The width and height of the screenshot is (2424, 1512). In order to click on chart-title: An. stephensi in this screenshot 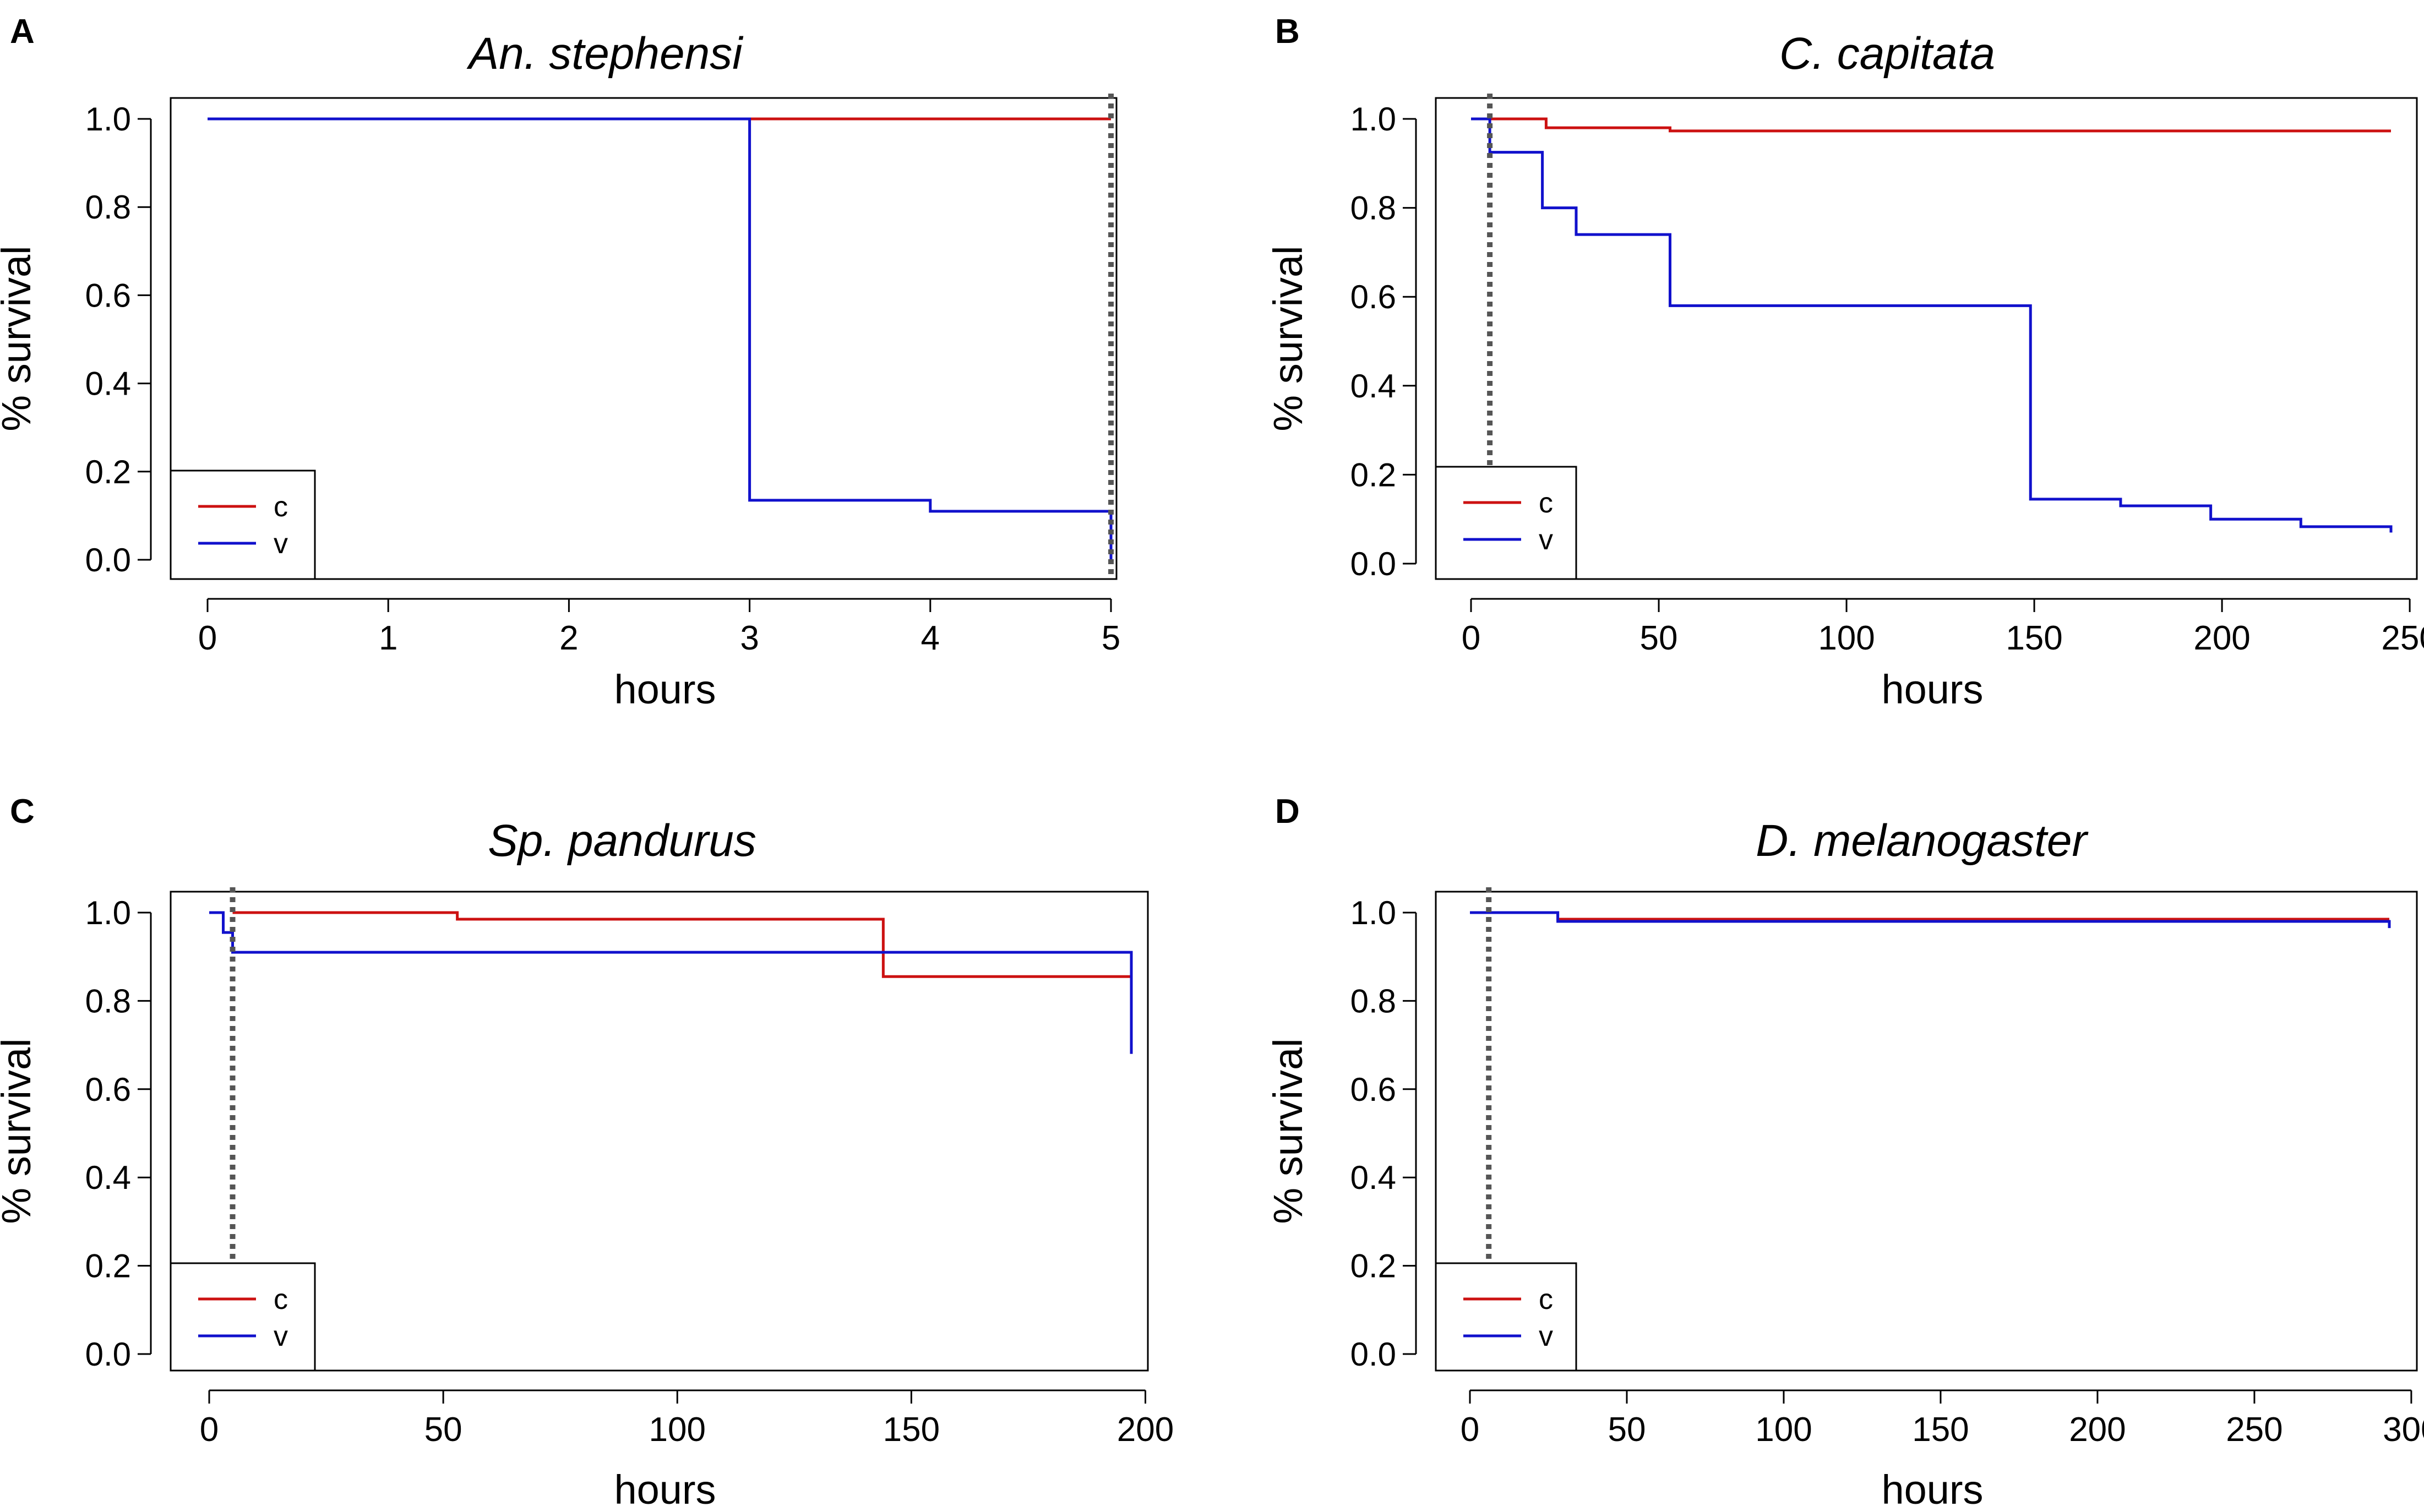, I will do `click(605, 54)`.